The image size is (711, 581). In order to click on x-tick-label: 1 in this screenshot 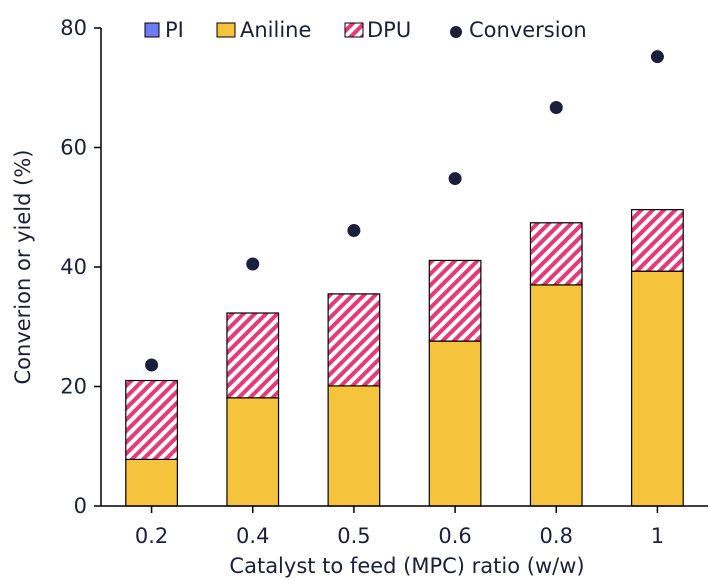, I will do `click(657, 536)`.